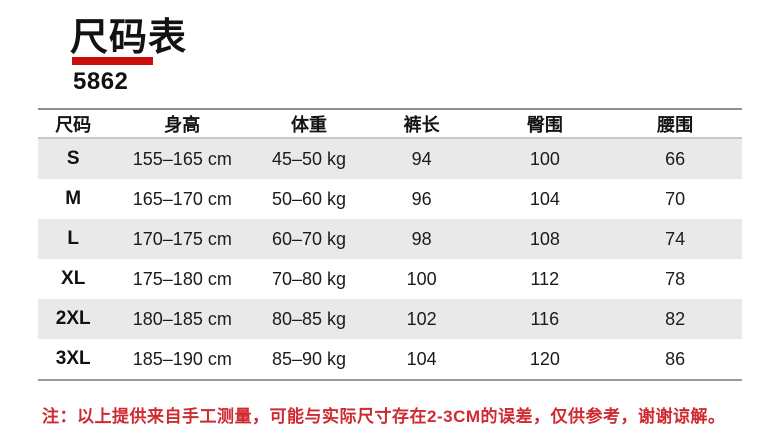 The width and height of the screenshot is (780, 445). I want to click on size-row-2xl: 2XL 180–185 cm 80–85 kg 102 116 82, so click(390, 319).